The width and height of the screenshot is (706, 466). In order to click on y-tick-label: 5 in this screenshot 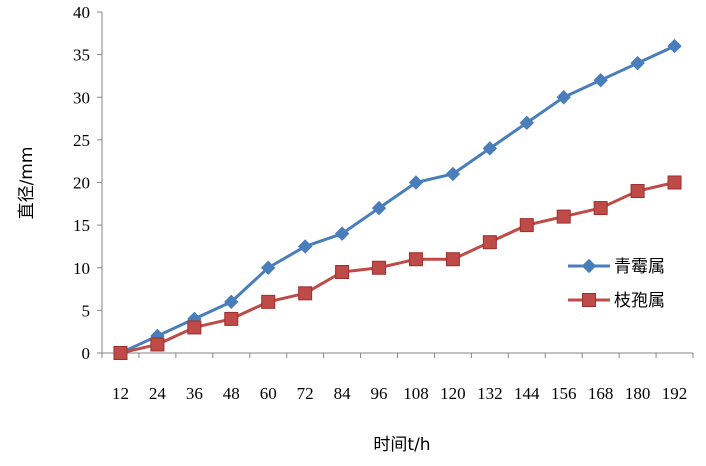, I will do `click(86, 310)`.